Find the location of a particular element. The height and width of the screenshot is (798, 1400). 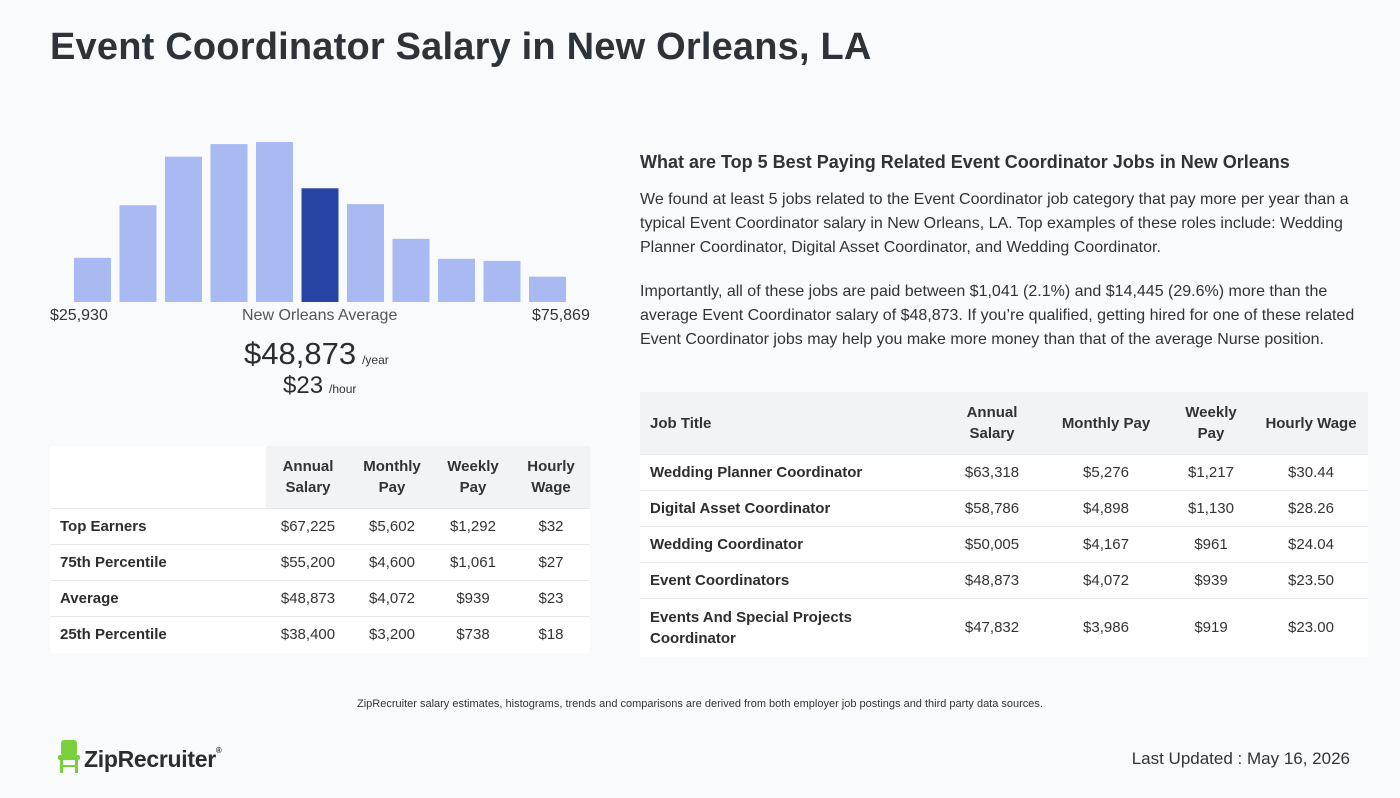

cell-hourly: $23.50 is located at coordinates (1311, 580).